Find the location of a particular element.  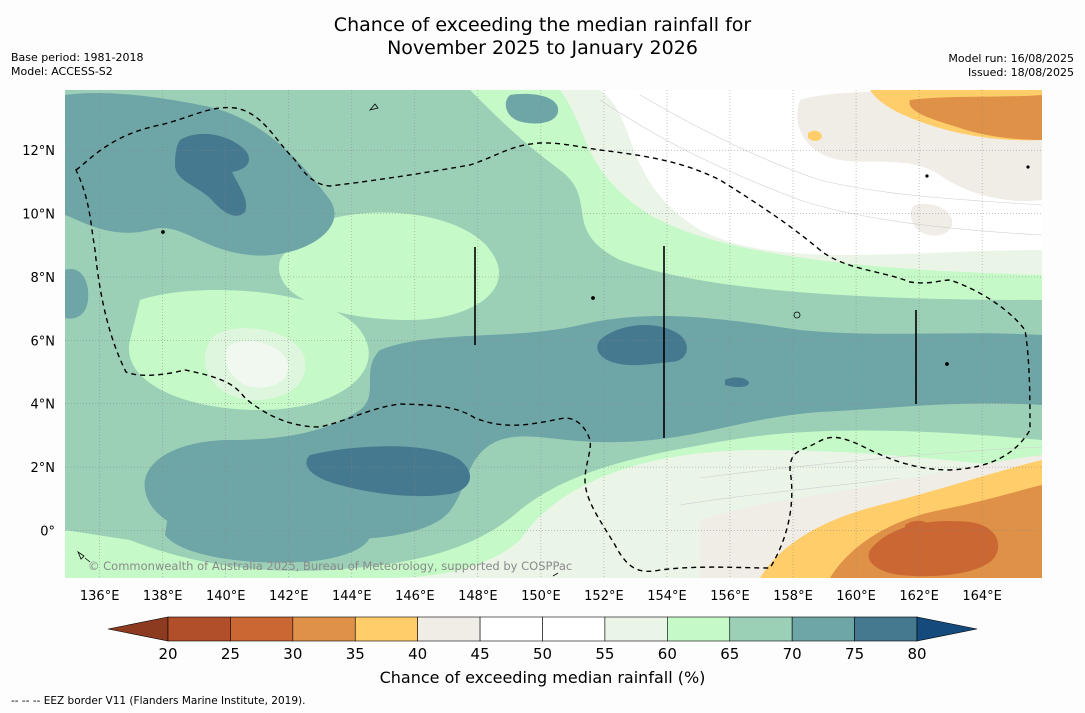

lon-tick-label: 156°E is located at coordinates (730, 596).